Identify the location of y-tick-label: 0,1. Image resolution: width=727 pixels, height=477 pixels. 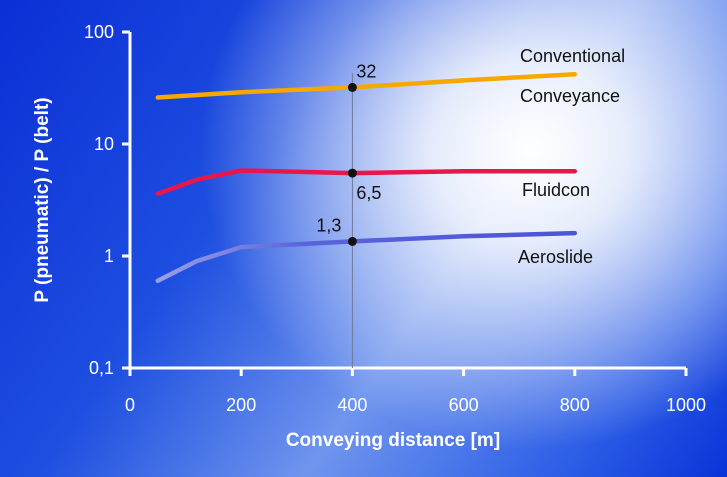
(101, 368).